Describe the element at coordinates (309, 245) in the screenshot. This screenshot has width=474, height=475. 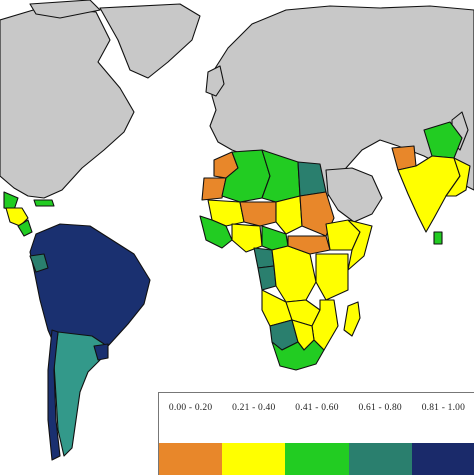
I see `south-sudan` at that location.